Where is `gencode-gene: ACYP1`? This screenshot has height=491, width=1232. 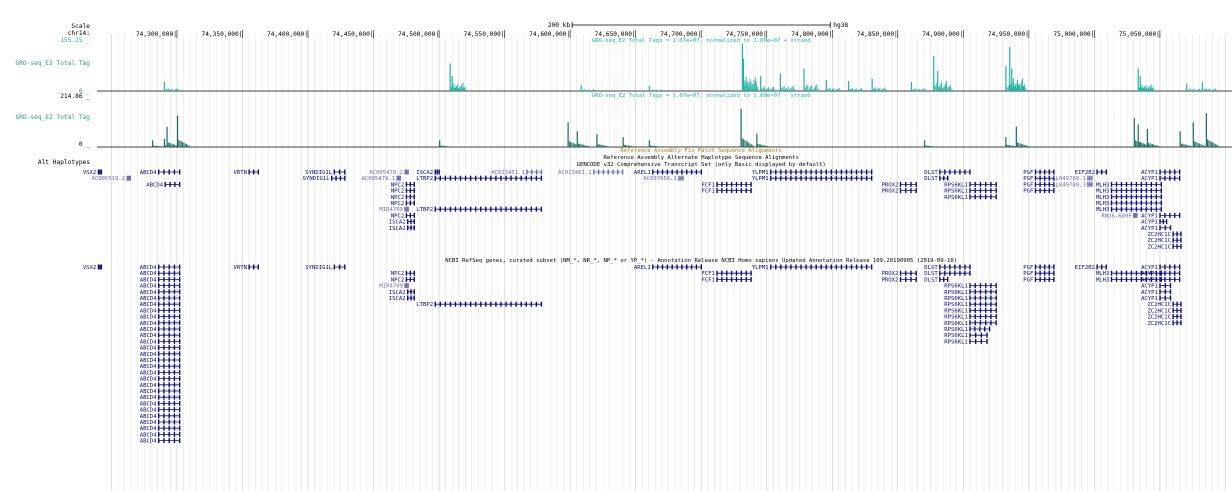 gencode-gene: ACYP1 is located at coordinates (1161, 178).